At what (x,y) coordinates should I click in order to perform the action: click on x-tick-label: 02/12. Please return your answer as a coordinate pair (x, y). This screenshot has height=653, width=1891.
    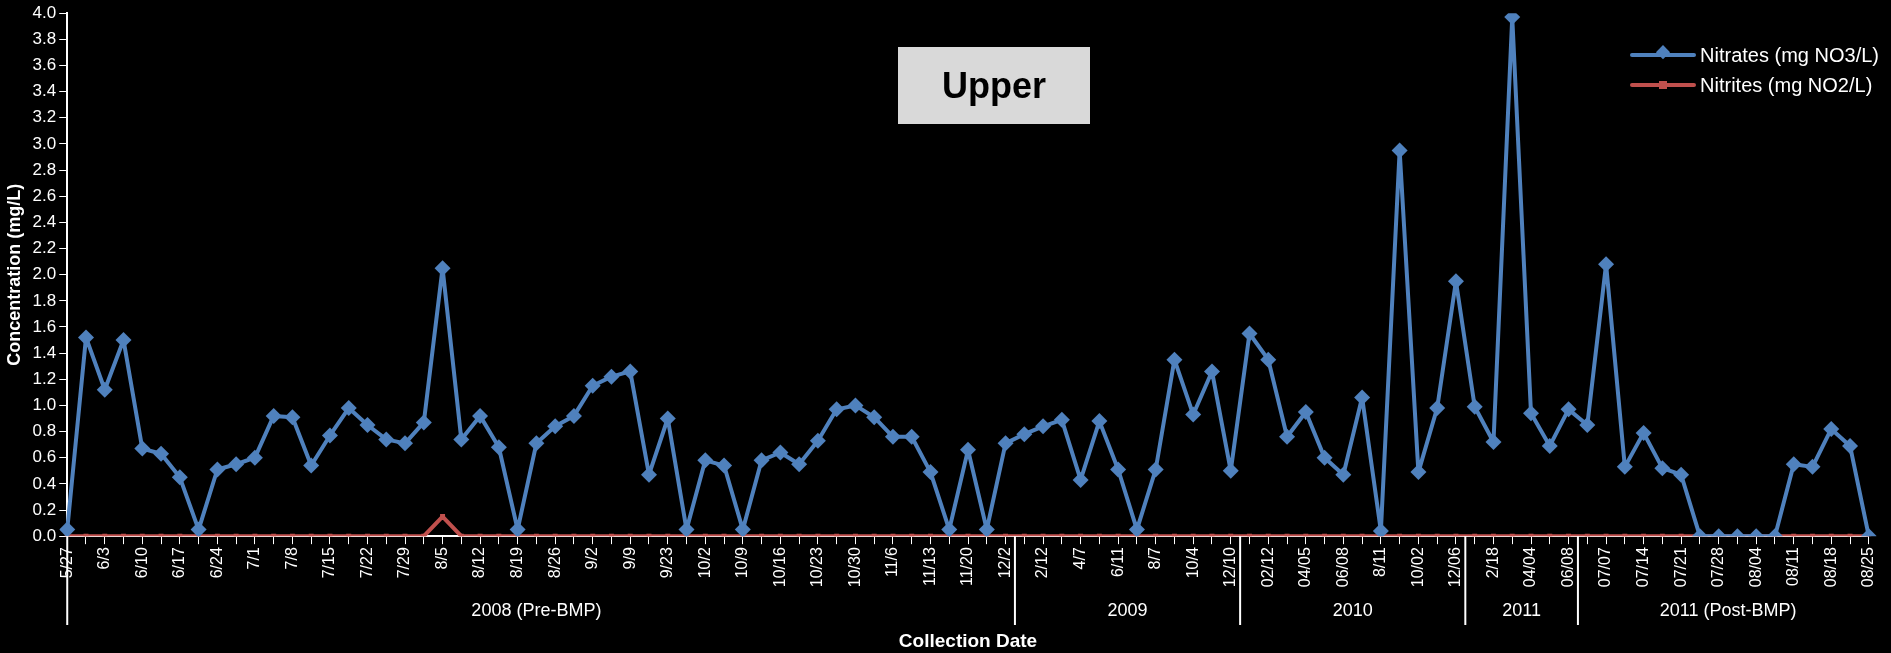
    Looking at the image, I should click on (1267, 567).